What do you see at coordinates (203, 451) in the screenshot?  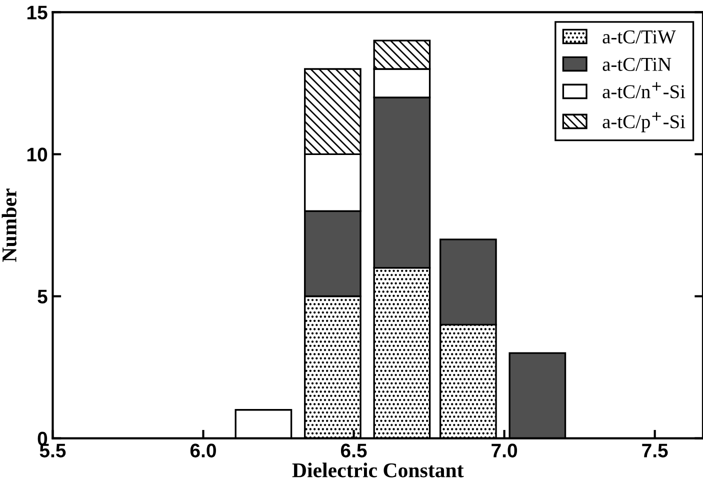 I see `x-tick-label: 6.0` at bounding box center [203, 451].